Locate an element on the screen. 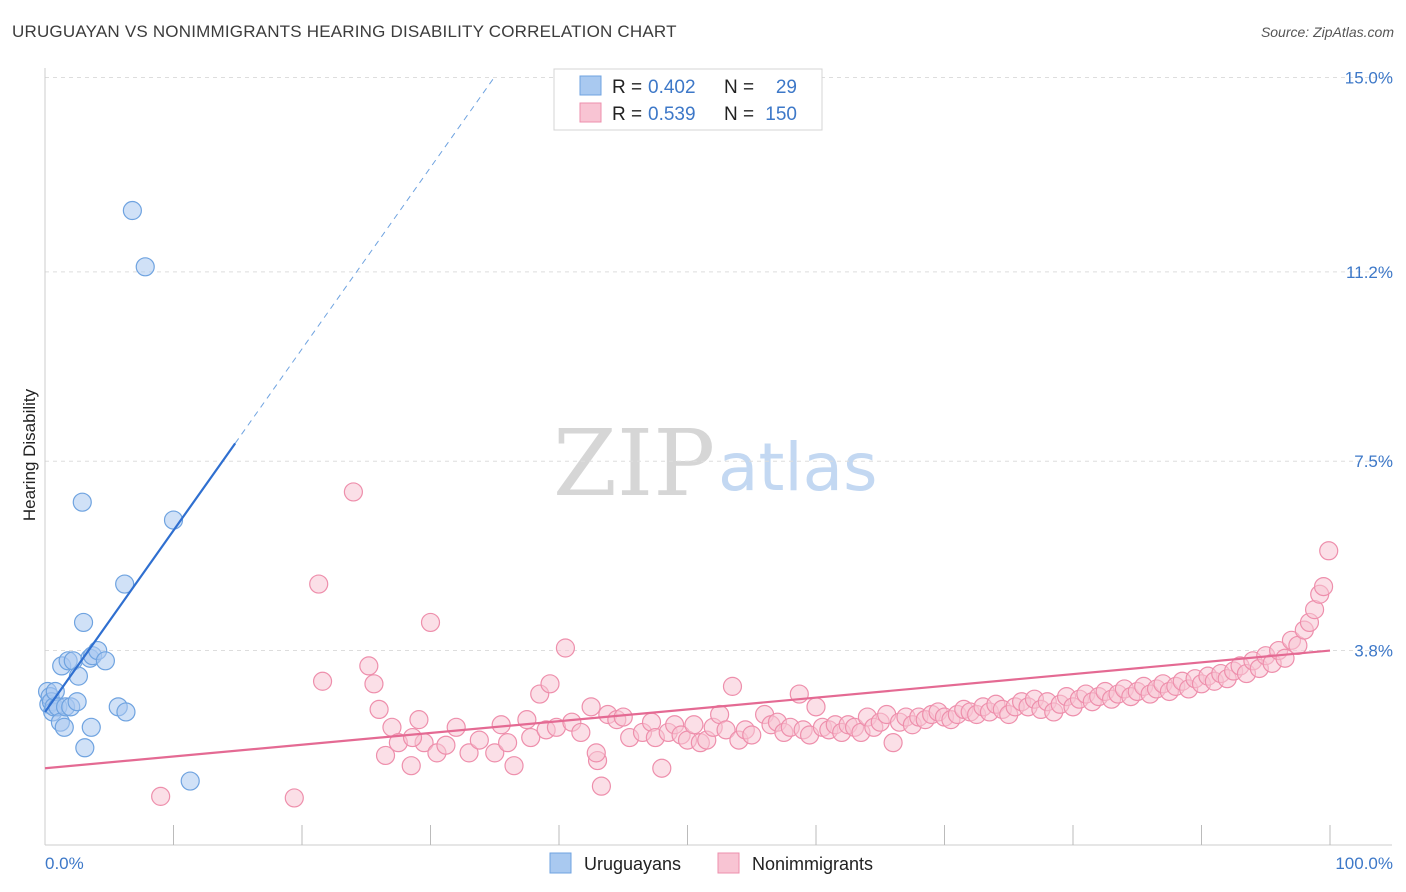  legend-r-value-uruguayans: 0.402 is located at coordinates (672, 87).